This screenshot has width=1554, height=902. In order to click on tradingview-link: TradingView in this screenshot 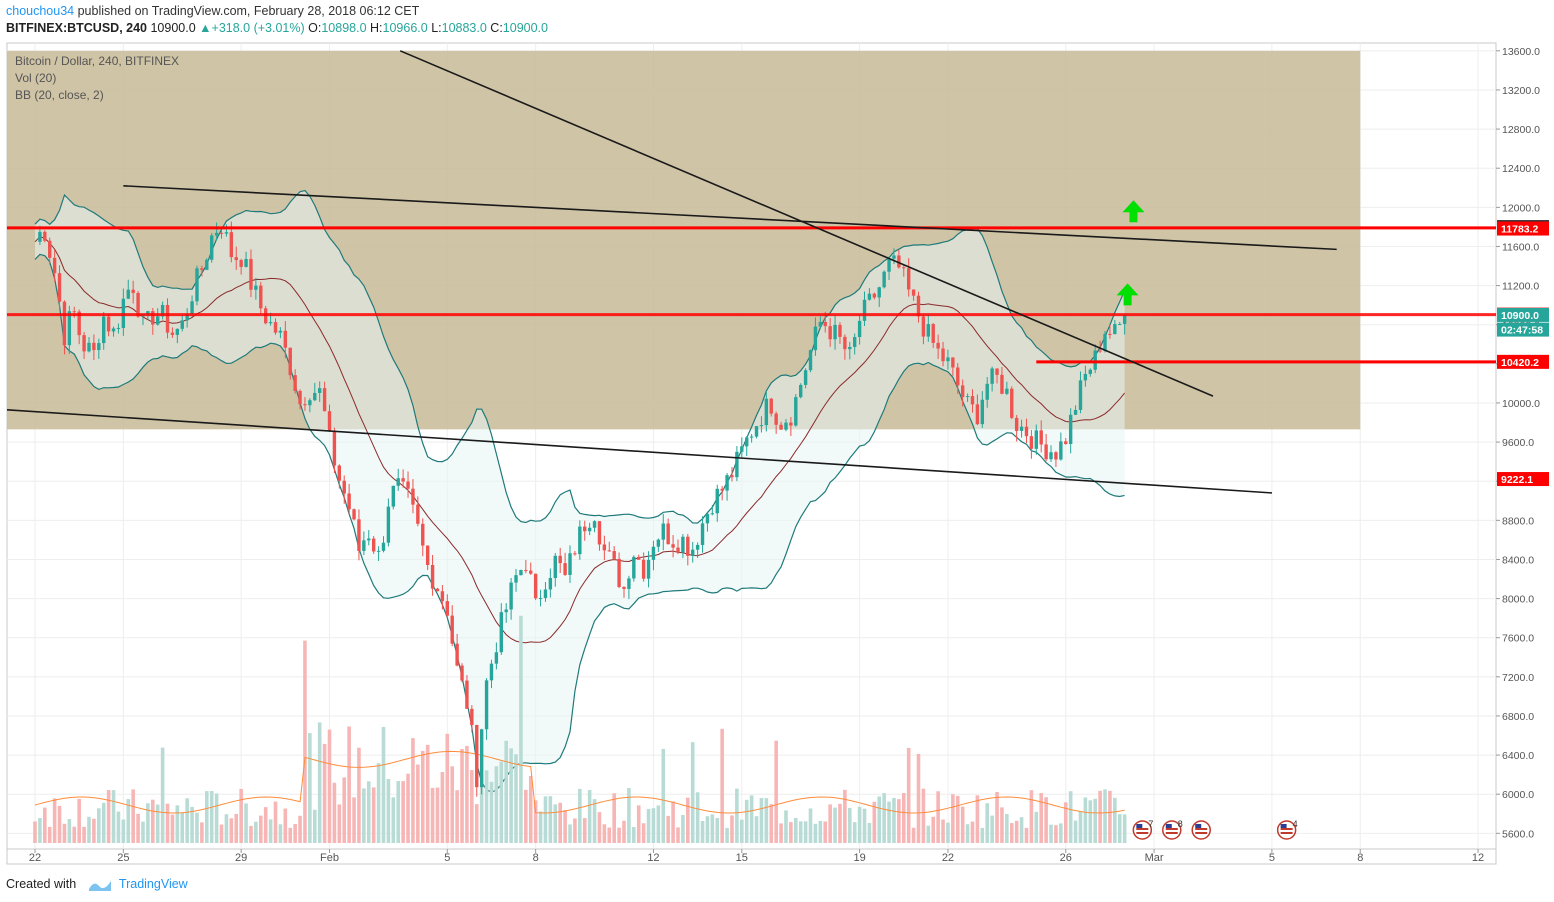, I will do `click(153, 884)`.